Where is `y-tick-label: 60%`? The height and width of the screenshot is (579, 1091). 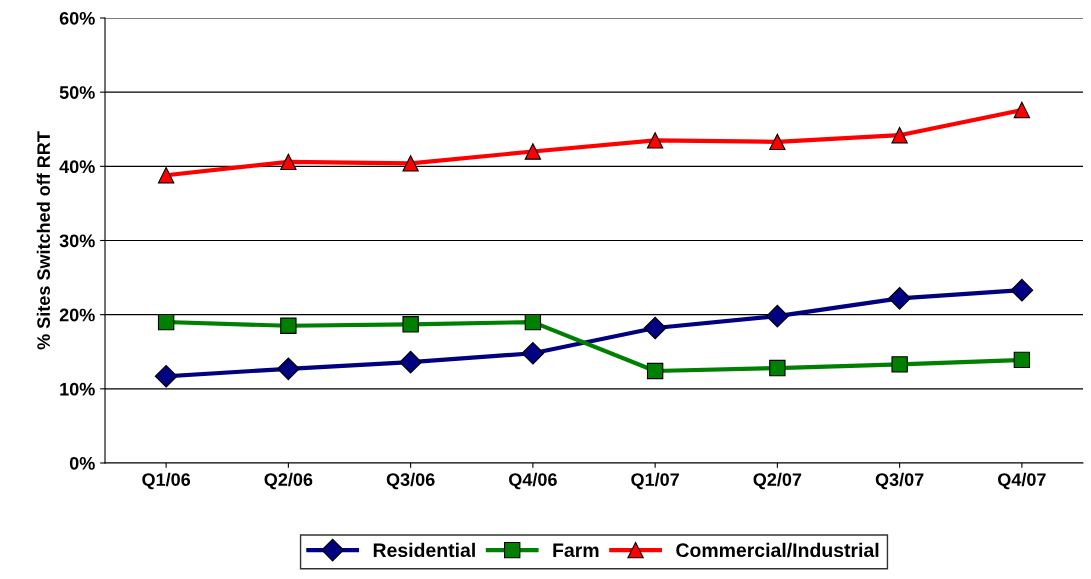
y-tick-label: 60% is located at coordinates (77, 18).